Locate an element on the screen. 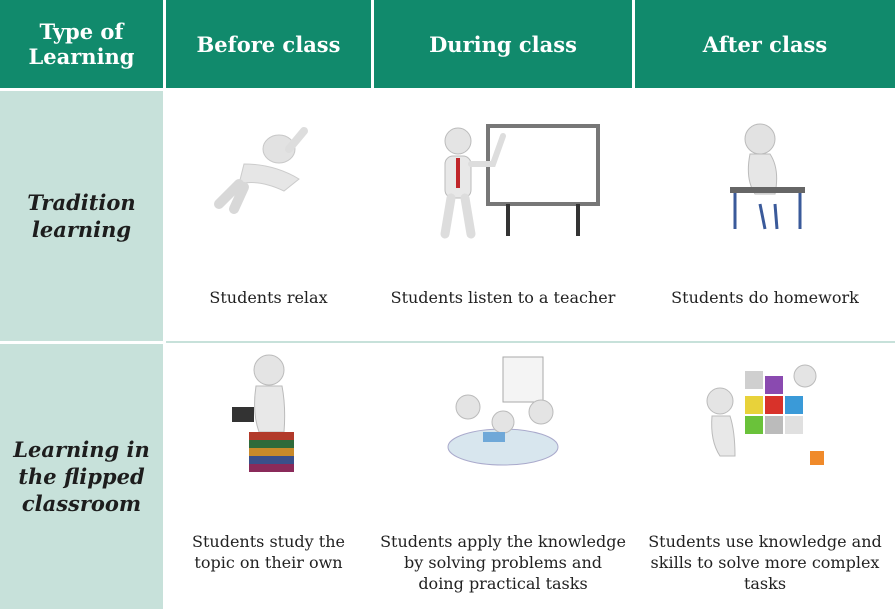 The image size is (895, 609). cell: Students relax is located at coordinates (268, 216).